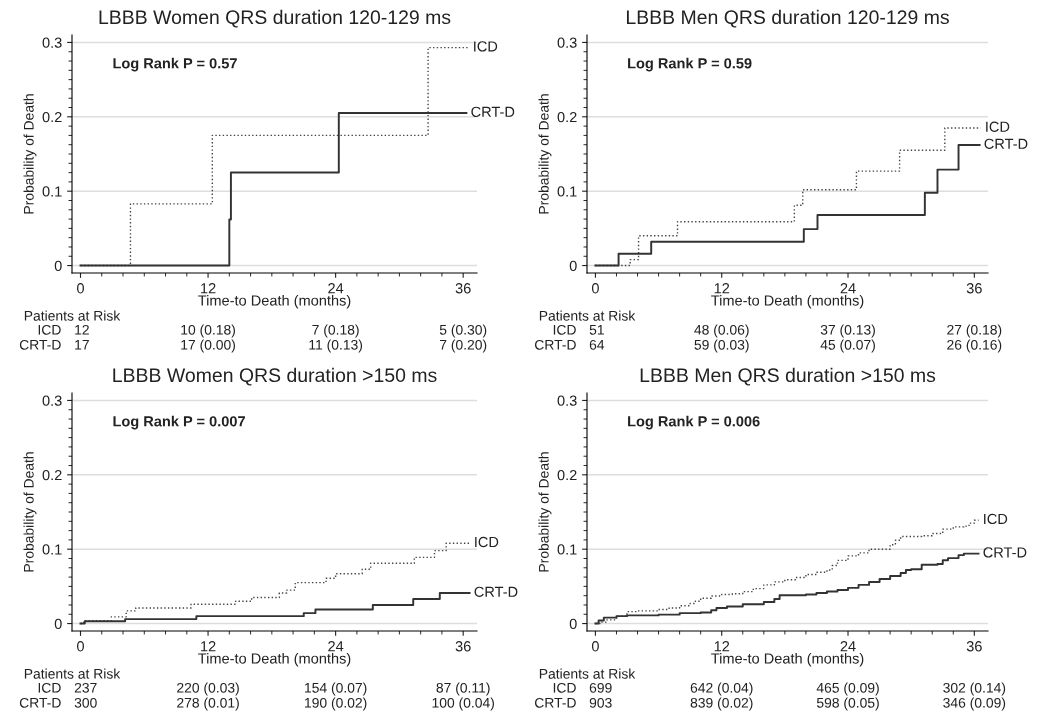 The height and width of the screenshot is (721, 1051). I want to click on text: 17 (0.00), so click(208, 346).